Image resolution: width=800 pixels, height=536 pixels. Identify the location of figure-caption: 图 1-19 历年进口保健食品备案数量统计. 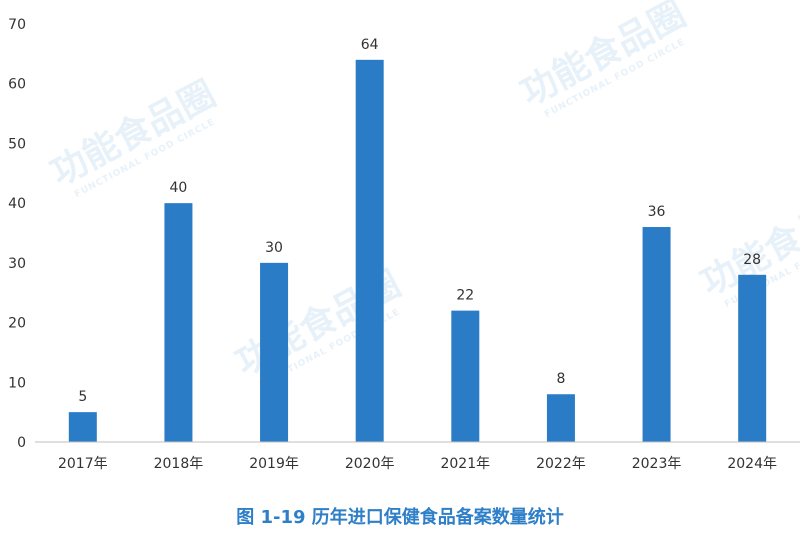
(400, 517).